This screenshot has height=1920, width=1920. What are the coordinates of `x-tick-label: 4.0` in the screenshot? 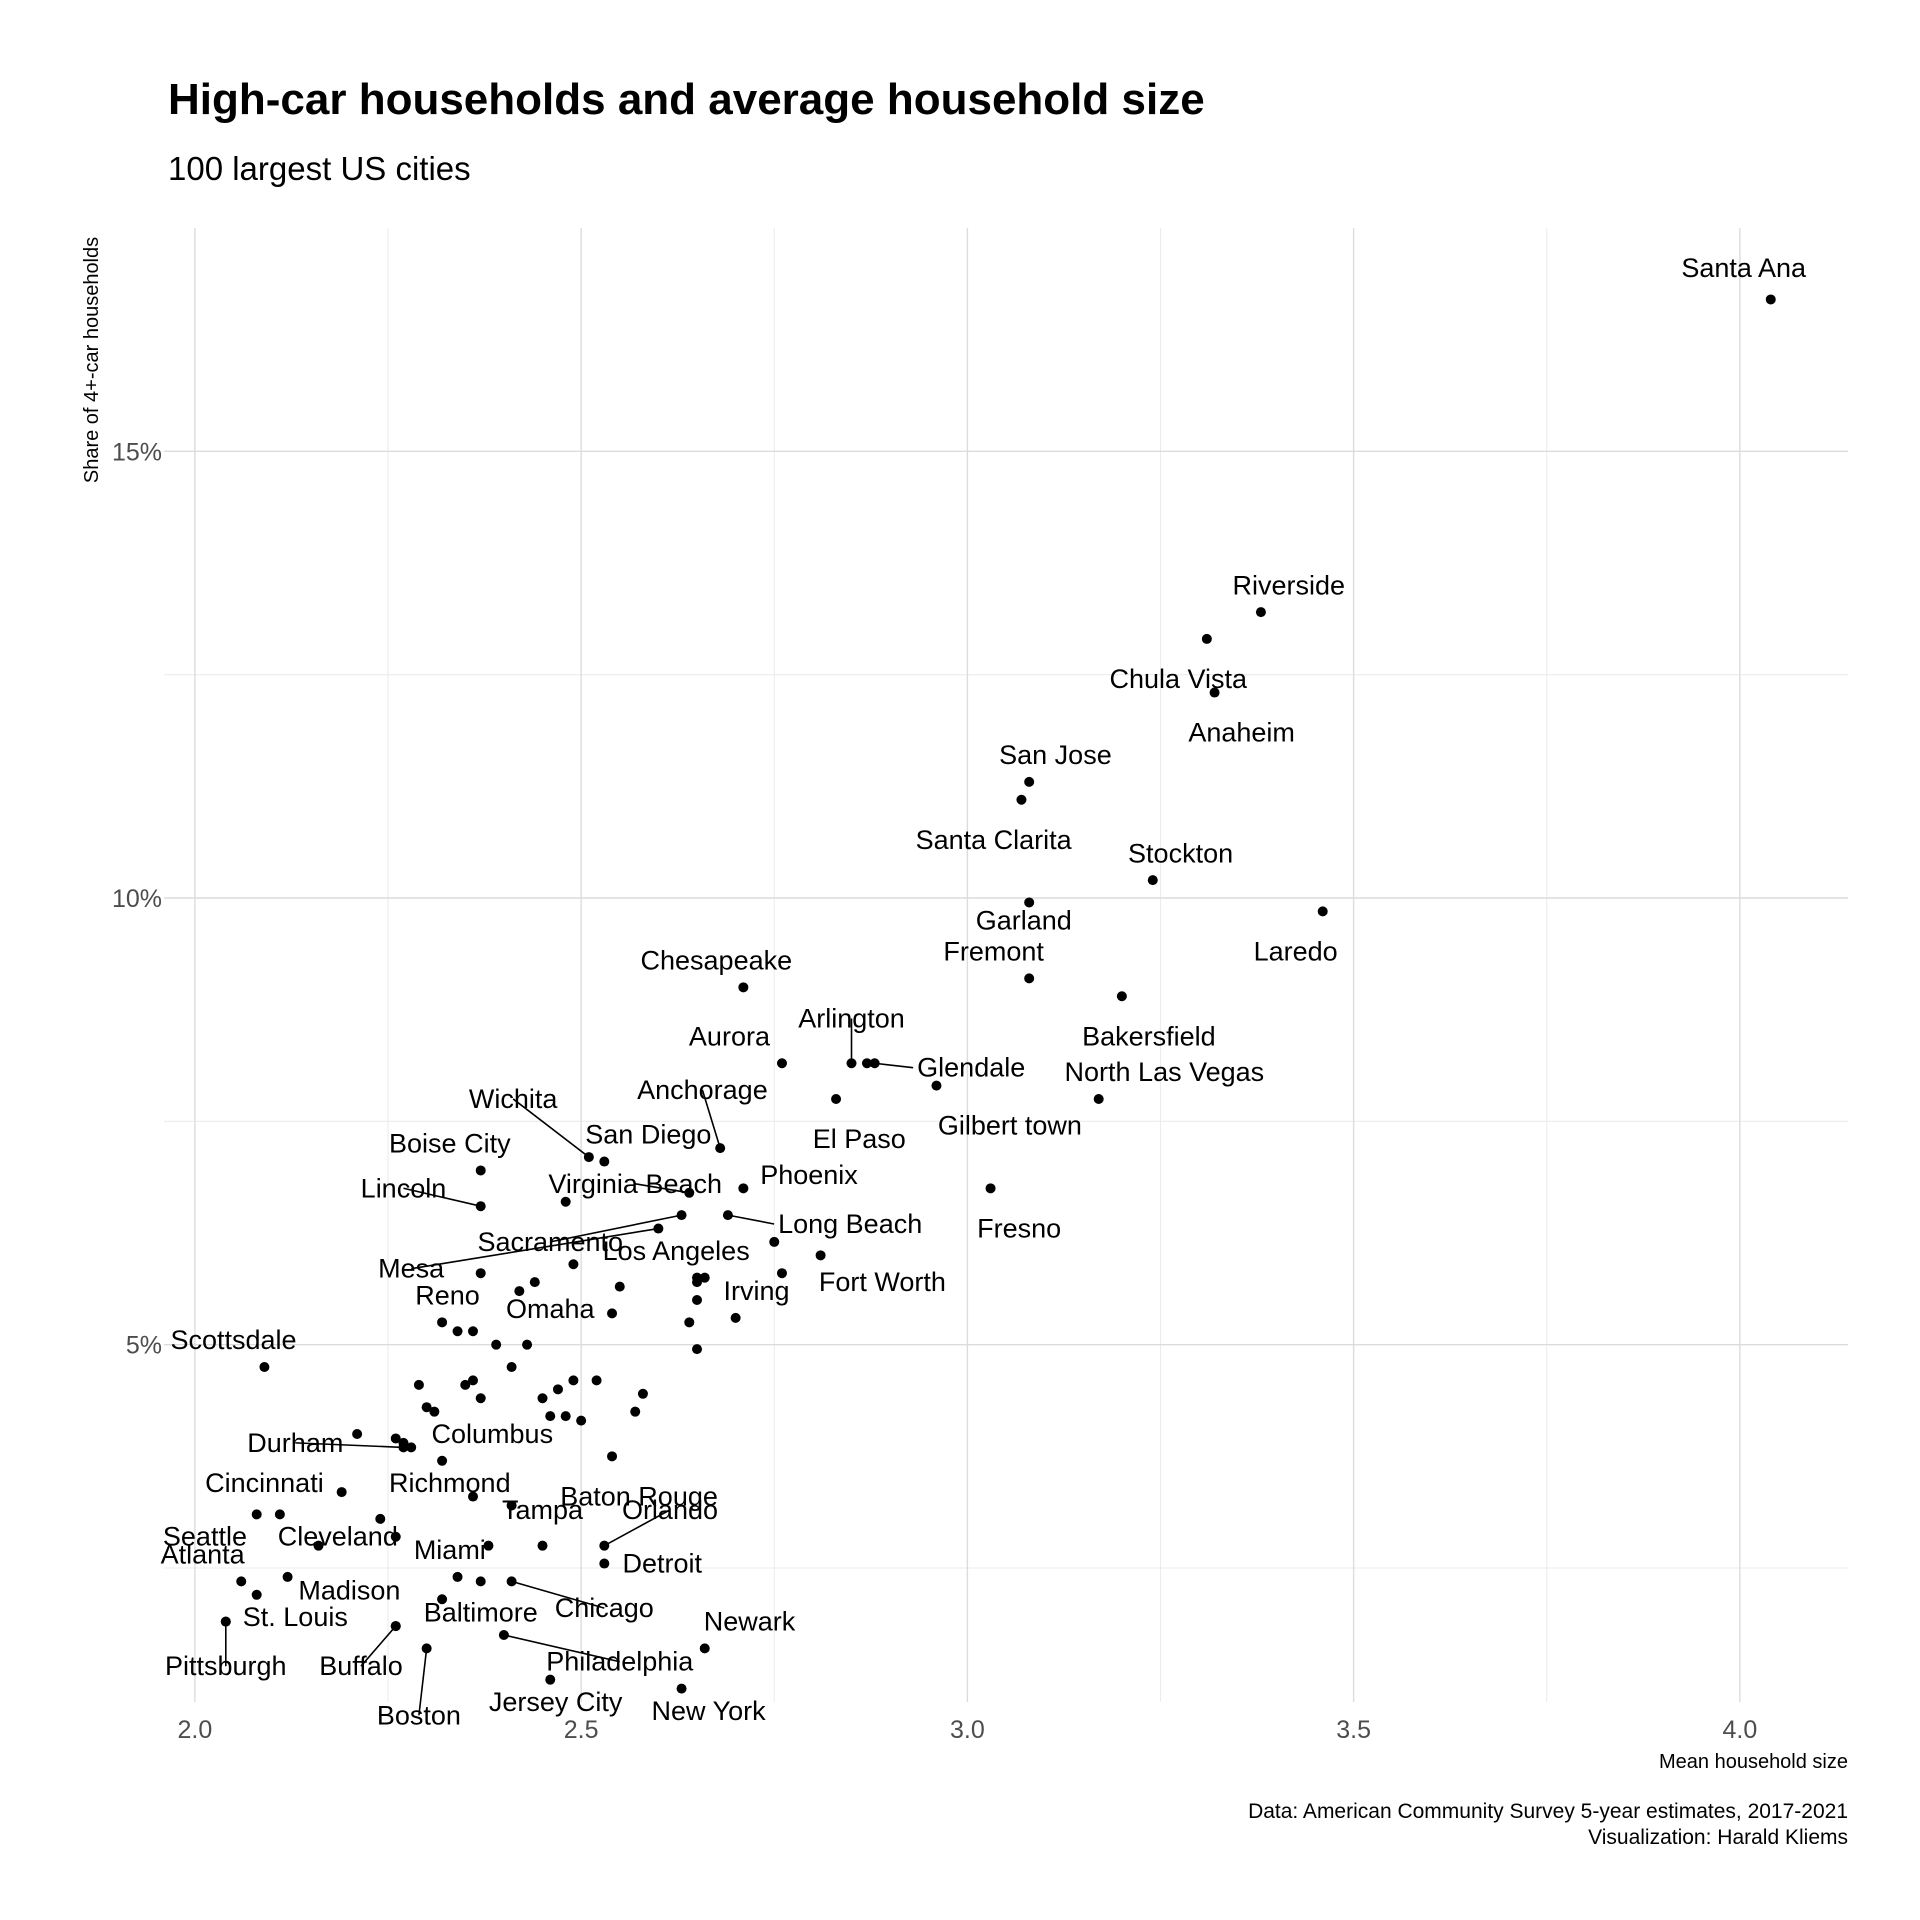 It's located at (1739, 1730).